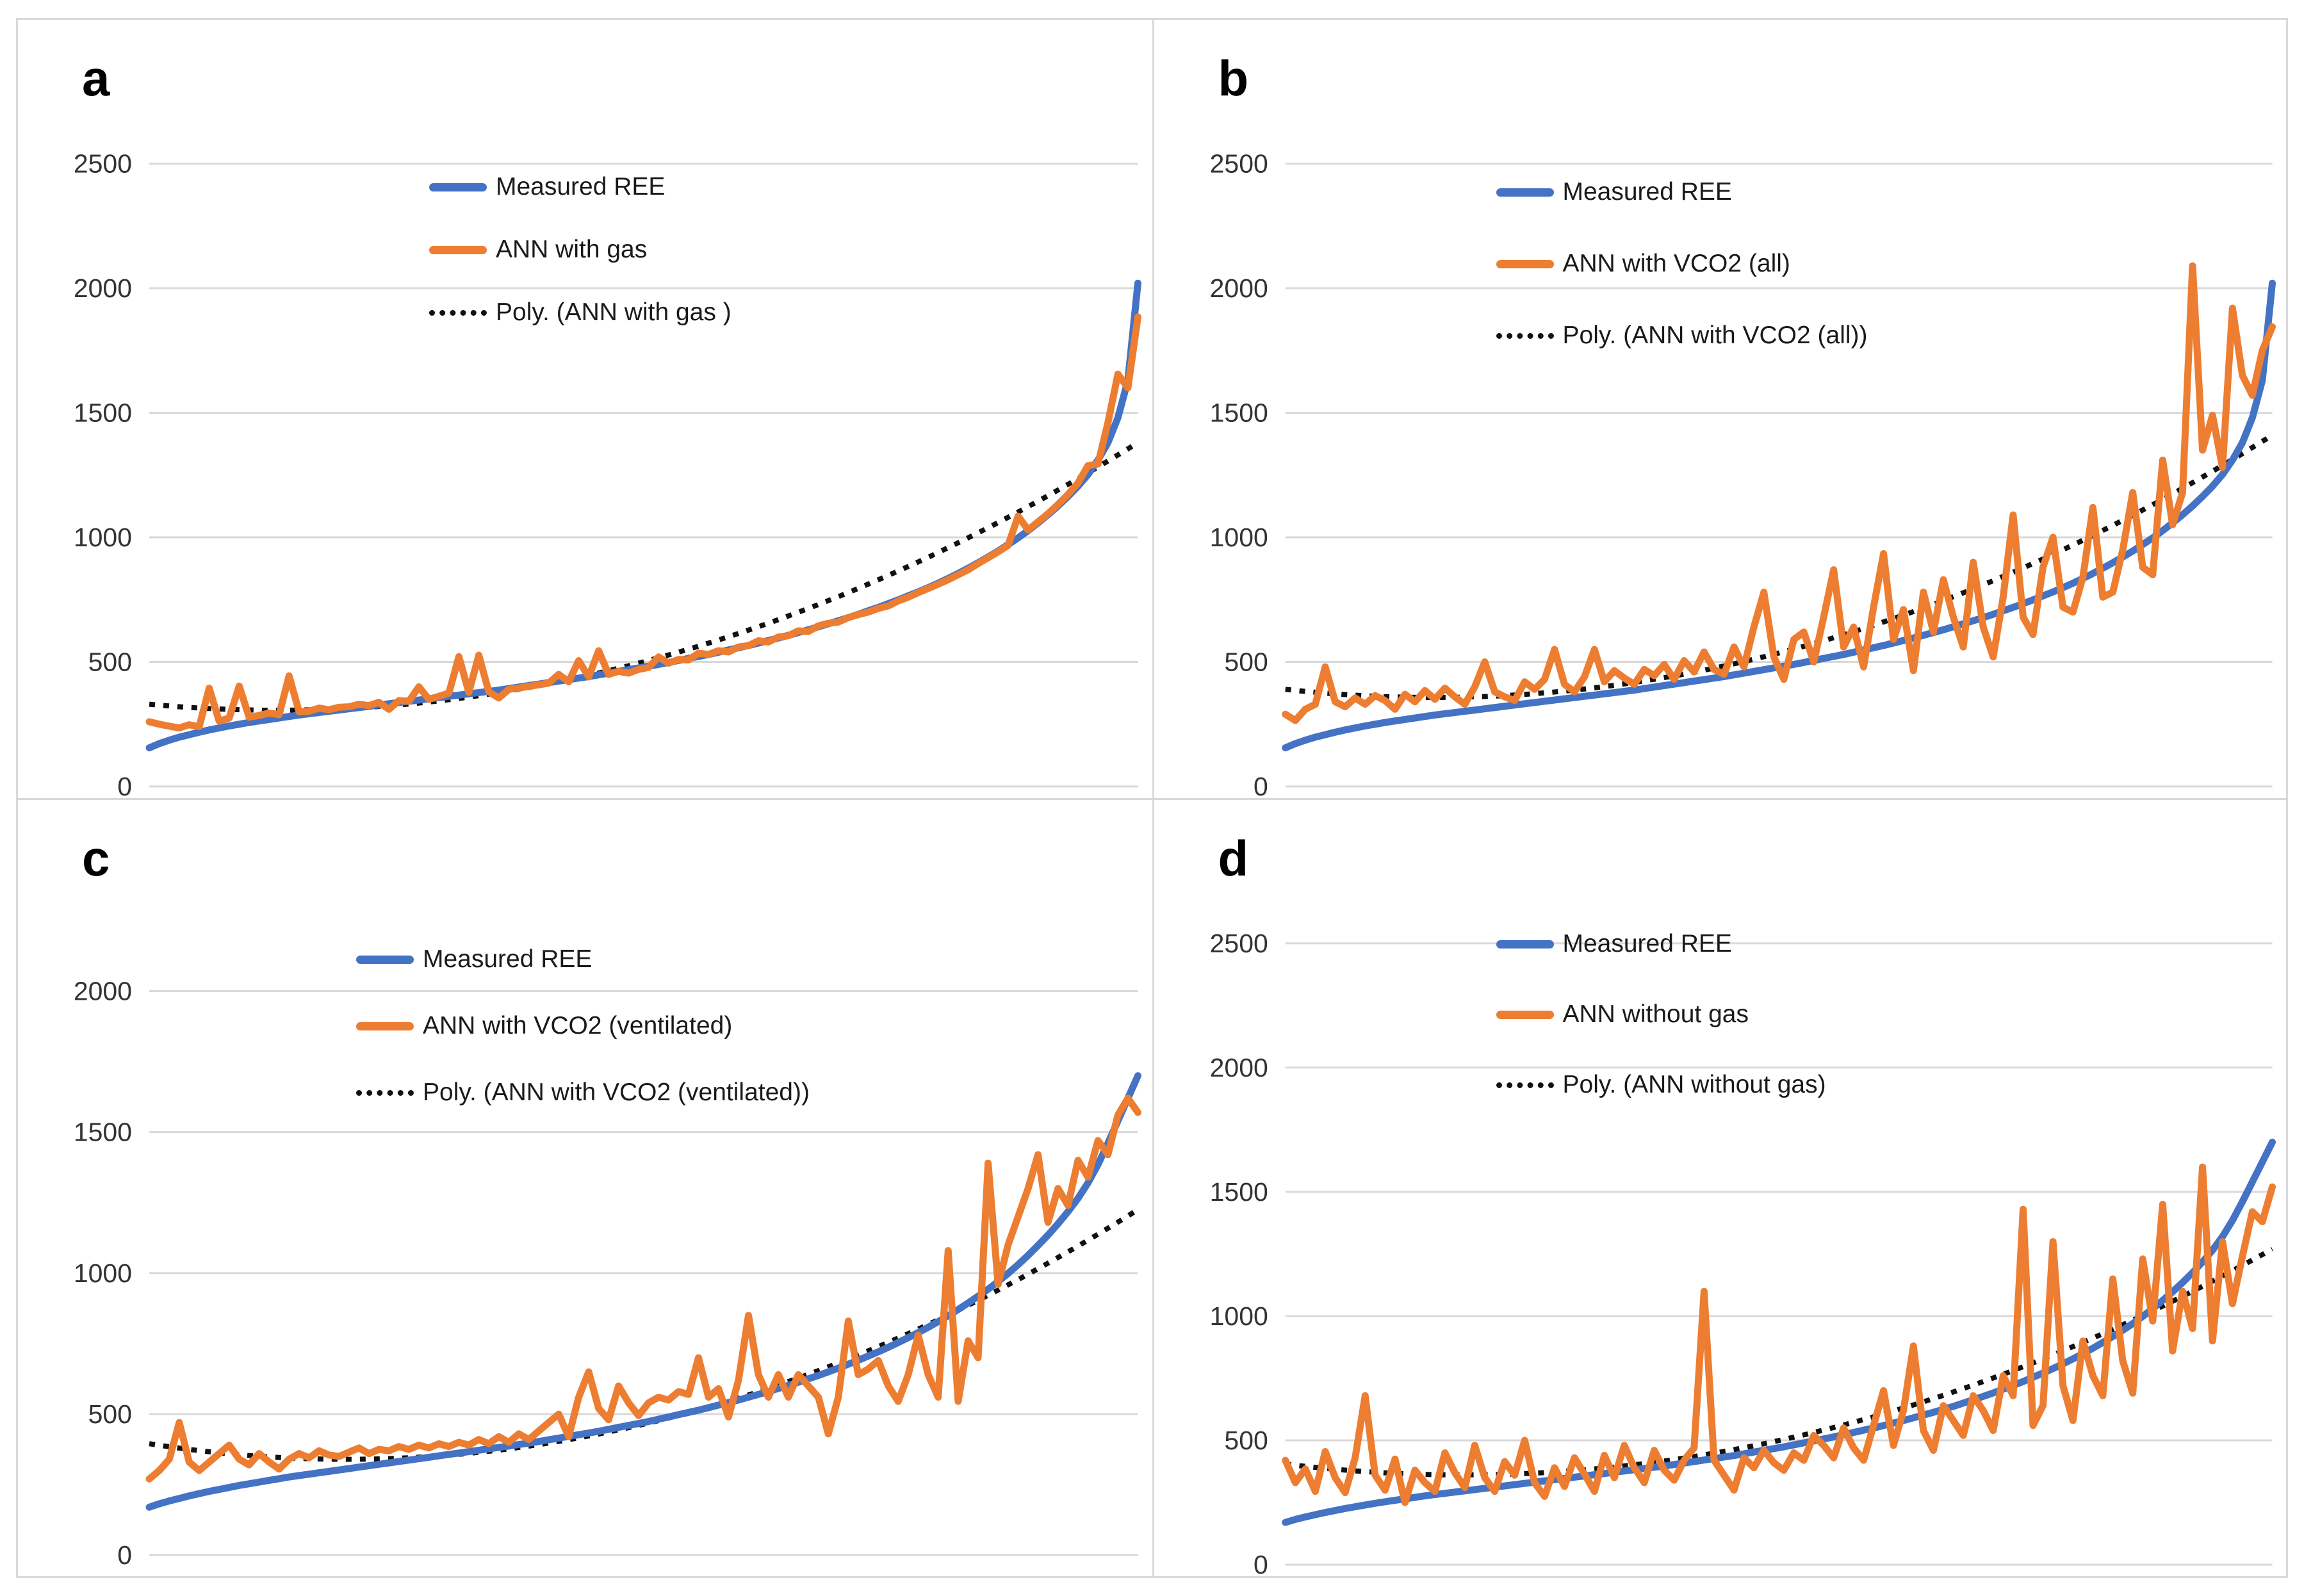 The width and height of the screenshot is (2304, 1596). I want to click on legend-item-ann: ANN with VCO2 (all), so click(1682, 263).